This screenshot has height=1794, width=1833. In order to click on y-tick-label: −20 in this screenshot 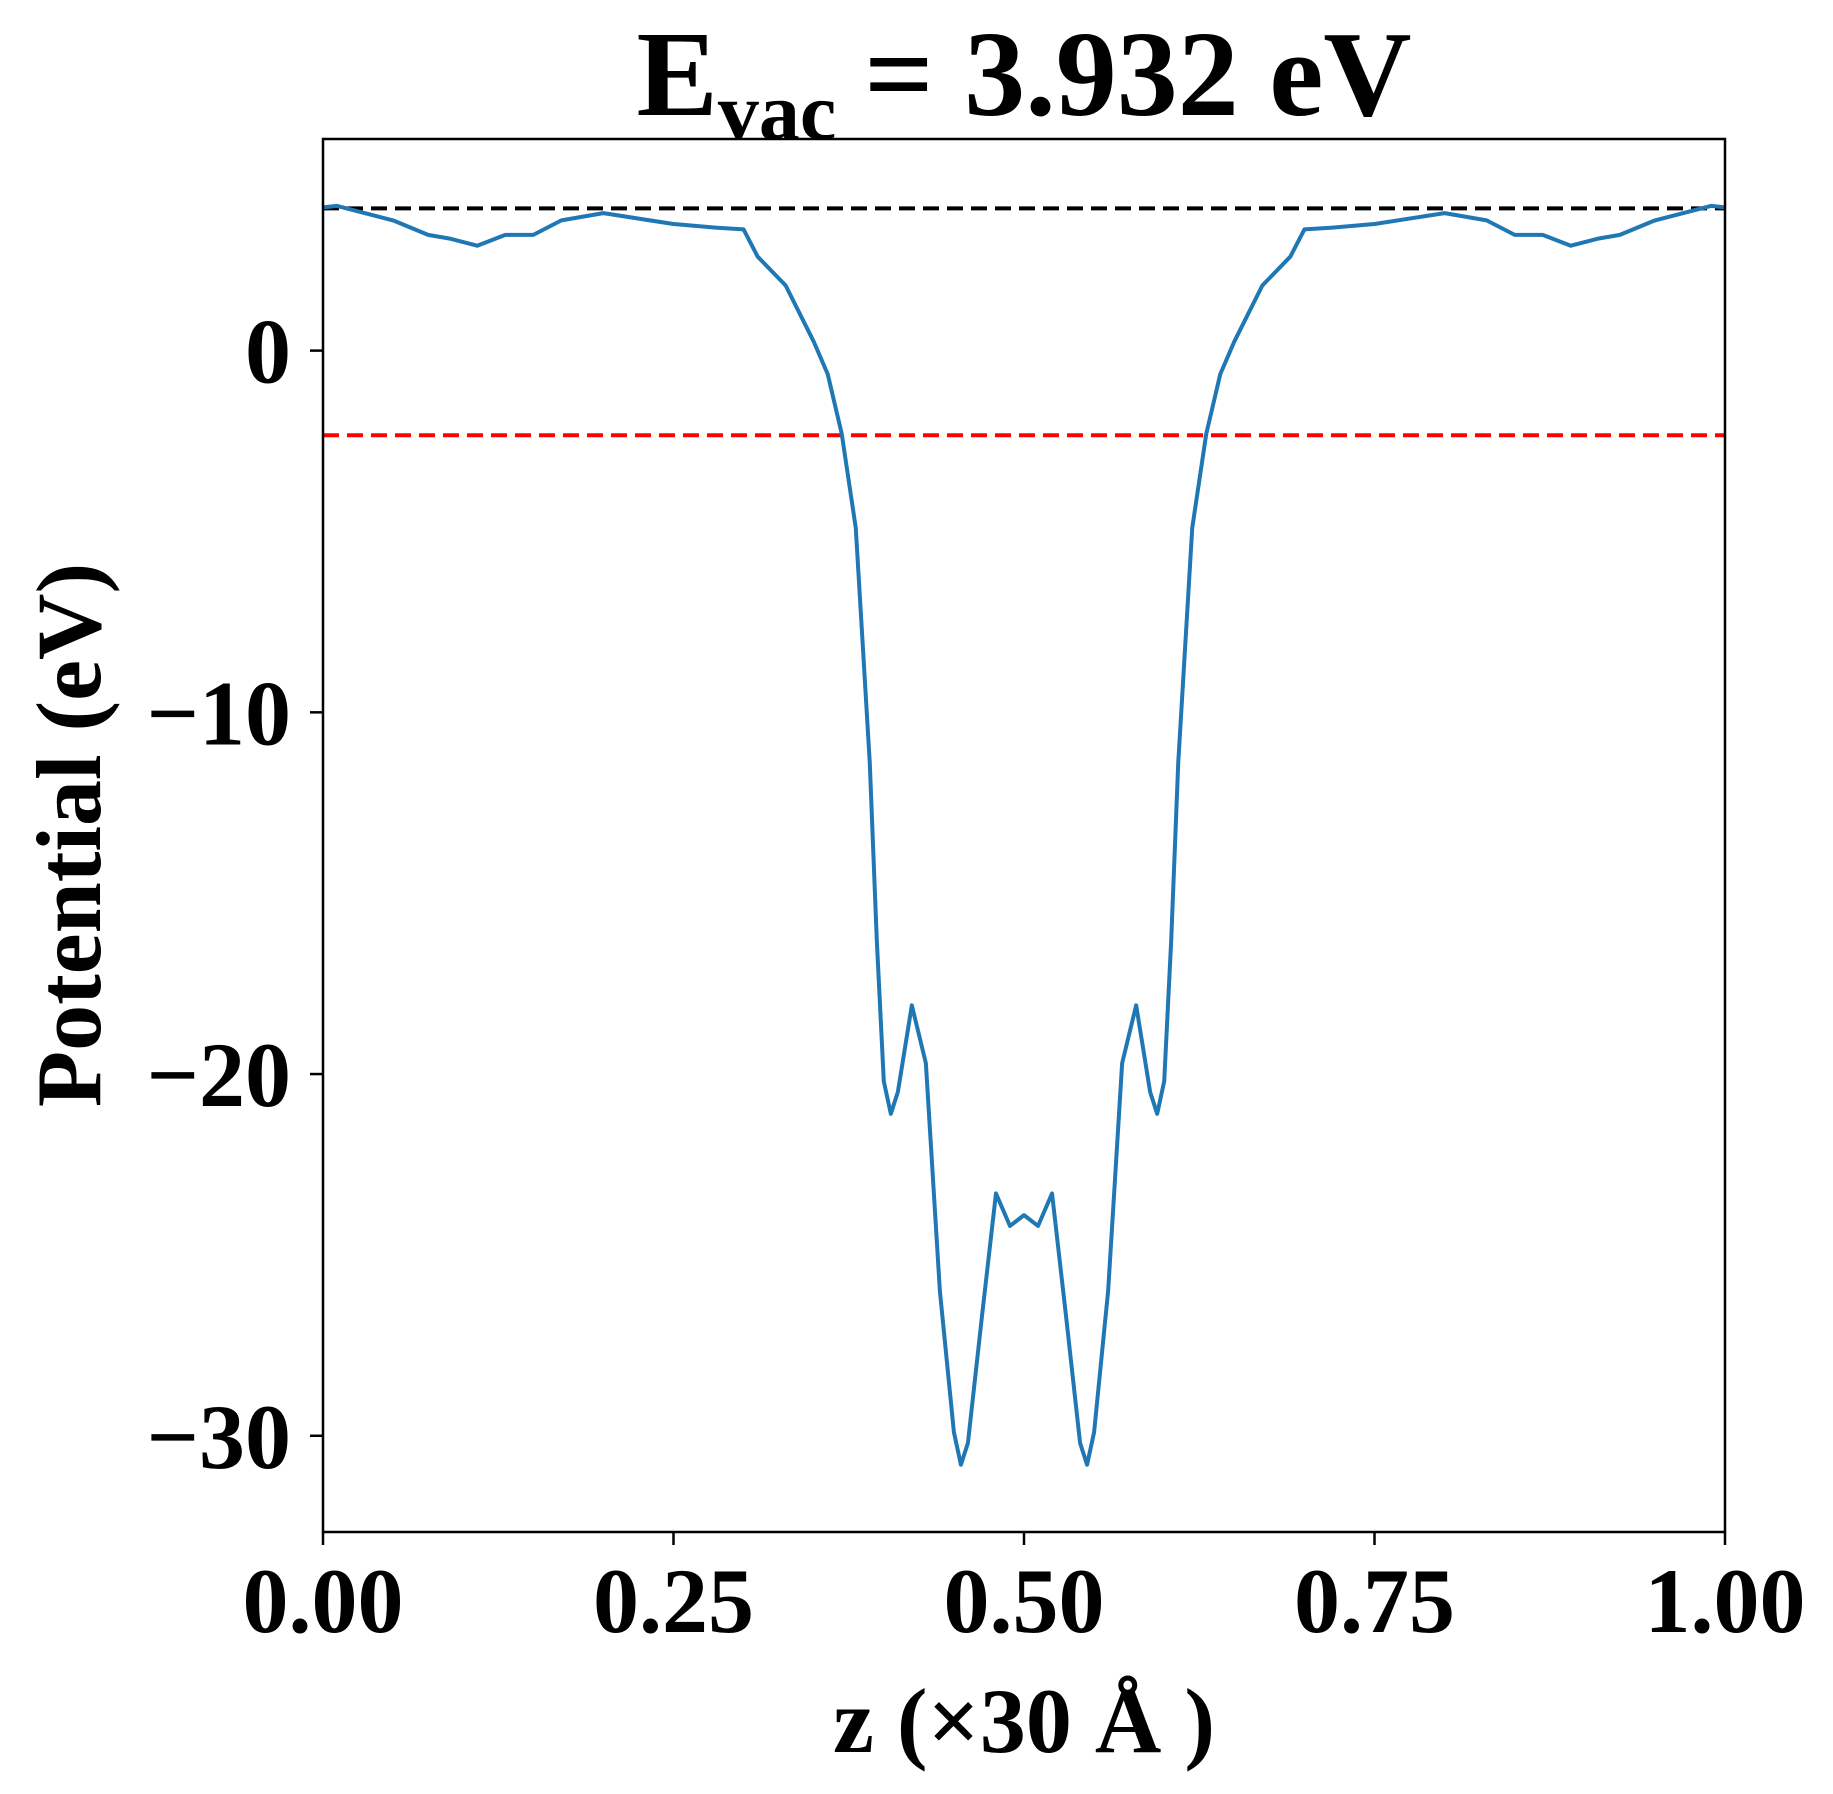, I will do `click(219, 1075)`.